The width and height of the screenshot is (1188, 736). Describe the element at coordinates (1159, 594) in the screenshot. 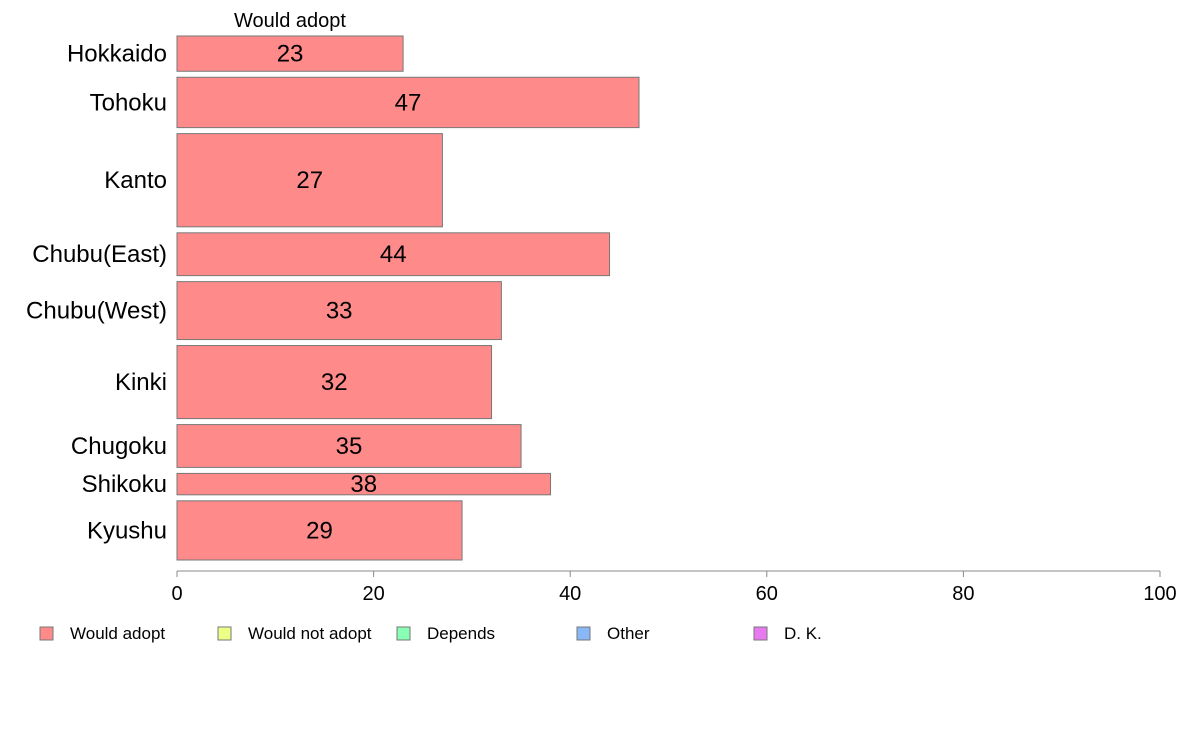

I see `x-tick-label: 100` at that location.